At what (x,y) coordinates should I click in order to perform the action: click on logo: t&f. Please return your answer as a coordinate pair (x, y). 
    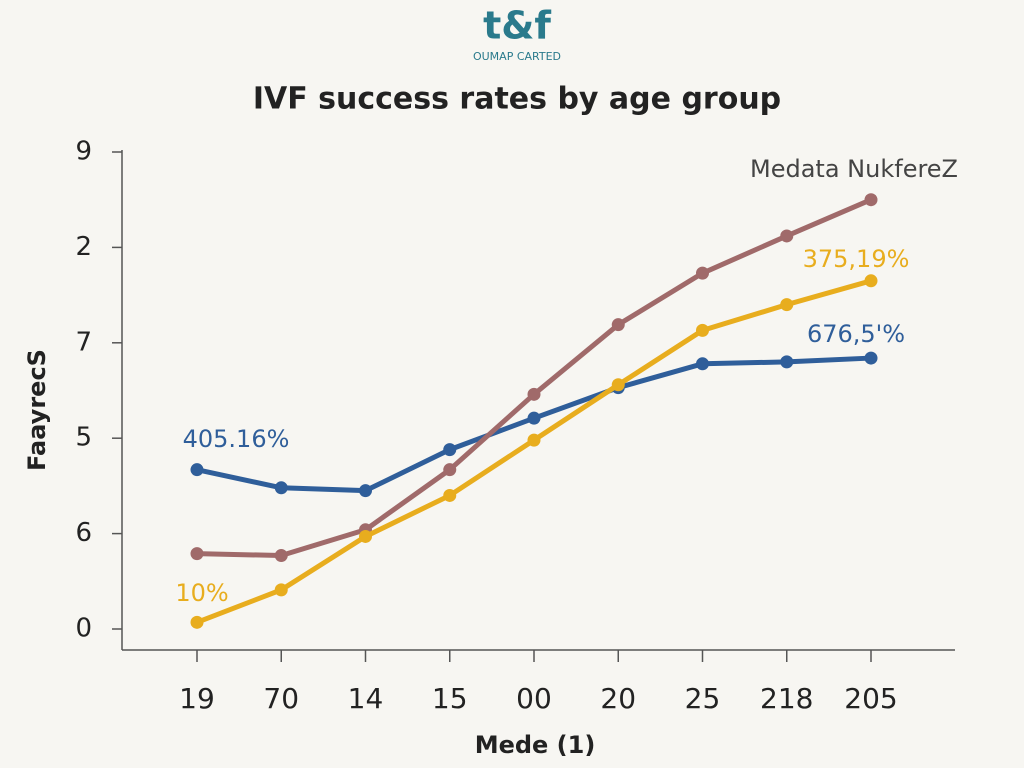
    Looking at the image, I should click on (517, 26).